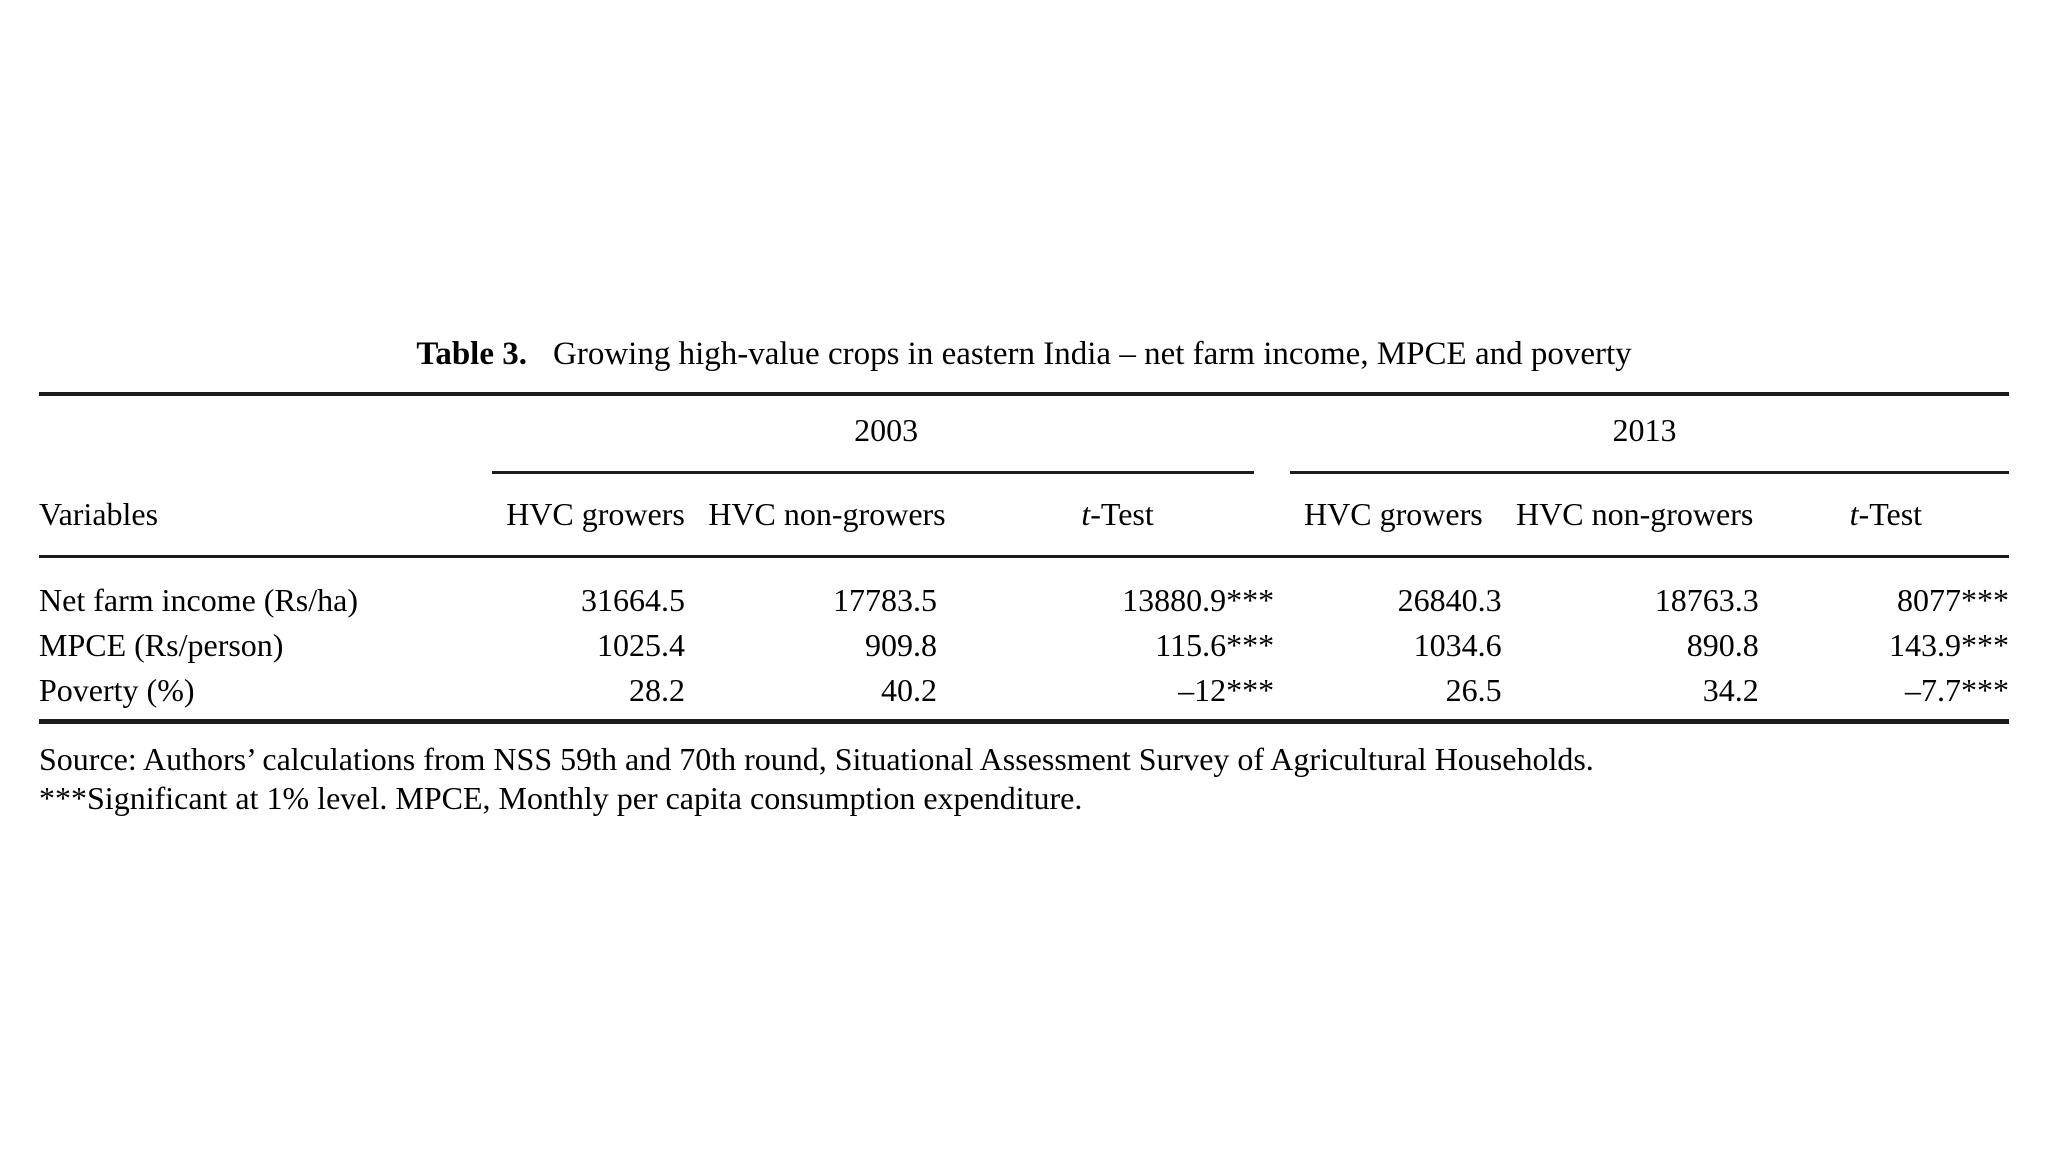 This screenshot has height=1152, width=2048. Describe the element at coordinates (1957, 690) in the screenshot. I see `table-cell: –7.7***` at that location.